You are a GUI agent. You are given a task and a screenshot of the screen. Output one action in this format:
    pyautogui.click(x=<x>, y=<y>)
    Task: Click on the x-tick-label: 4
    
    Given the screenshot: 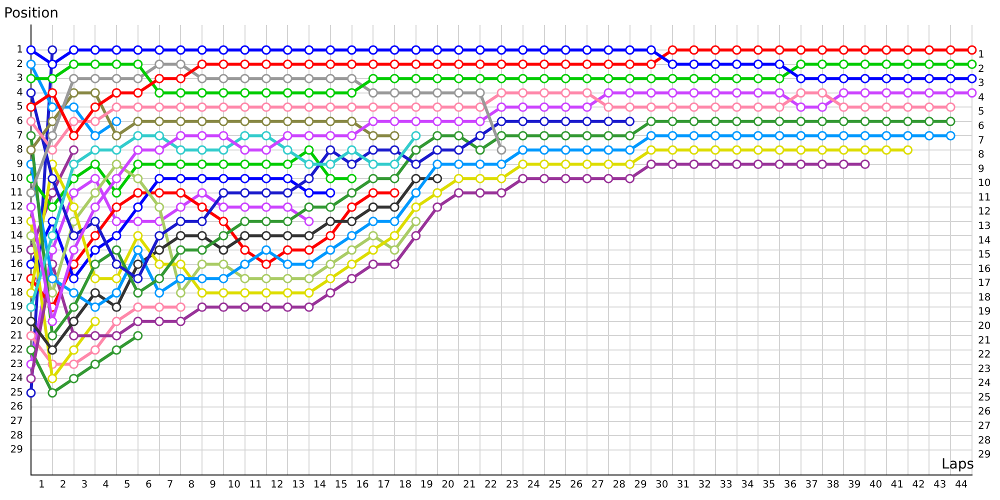 What is the action you would take?
    pyautogui.click(x=106, y=485)
    